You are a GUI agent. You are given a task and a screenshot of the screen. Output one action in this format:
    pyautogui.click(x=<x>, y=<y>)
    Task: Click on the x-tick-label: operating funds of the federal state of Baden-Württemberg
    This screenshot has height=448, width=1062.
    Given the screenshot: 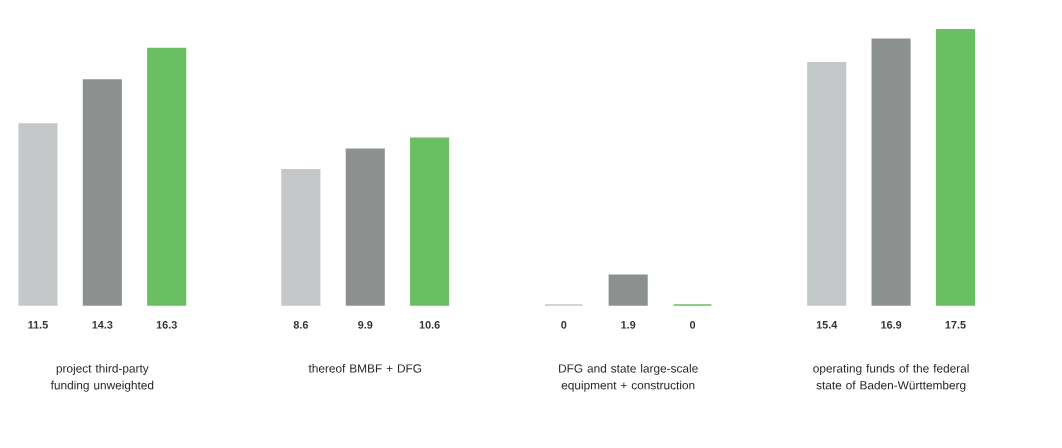 What is the action you would take?
    pyautogui.click(x=891, y=378)
    